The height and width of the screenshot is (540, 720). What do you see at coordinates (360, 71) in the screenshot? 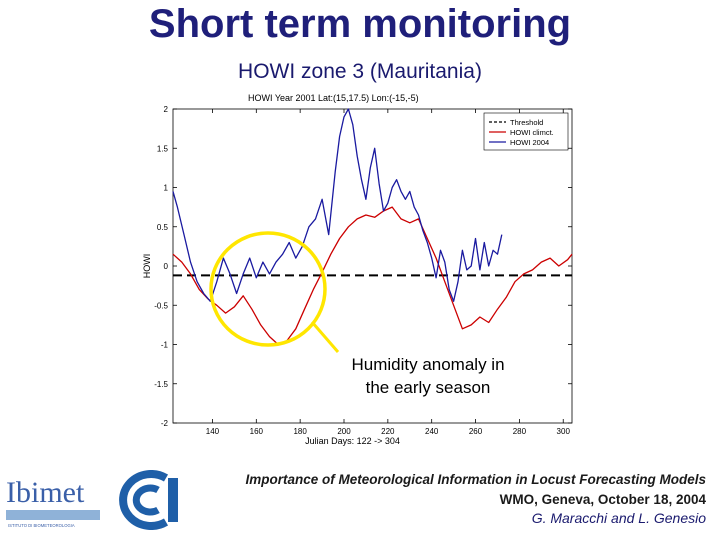
I see `slide-subtitle: HOWI zone 3 (Mauritania)` at bounding box center [360, 71].